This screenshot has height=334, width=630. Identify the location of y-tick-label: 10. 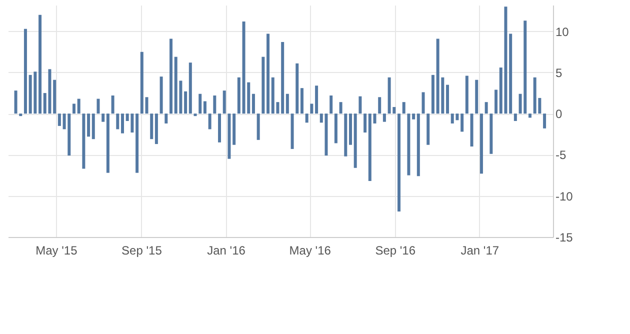
(563, 31).